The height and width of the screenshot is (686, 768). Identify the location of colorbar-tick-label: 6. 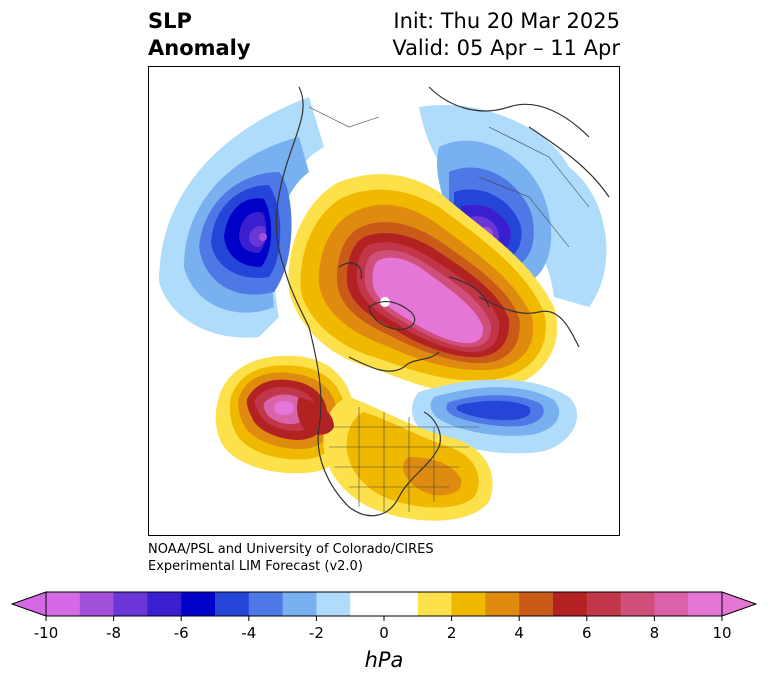
(587, 633).